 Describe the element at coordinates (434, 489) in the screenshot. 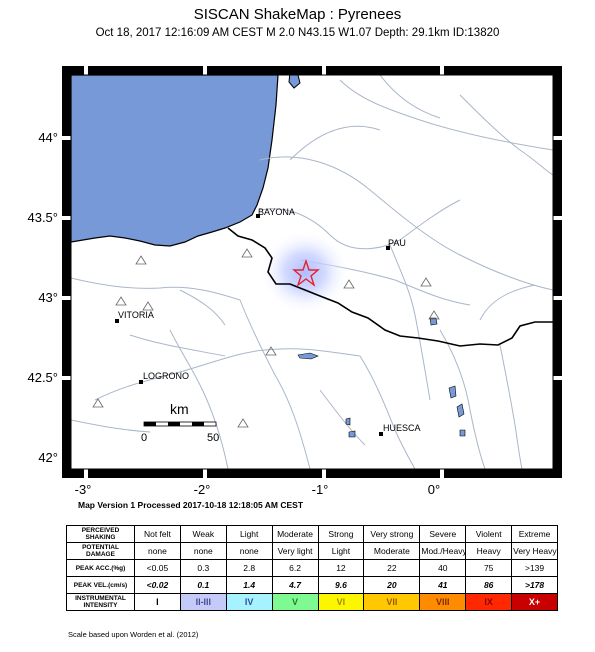

I see `lon-label: 0°` at that location.